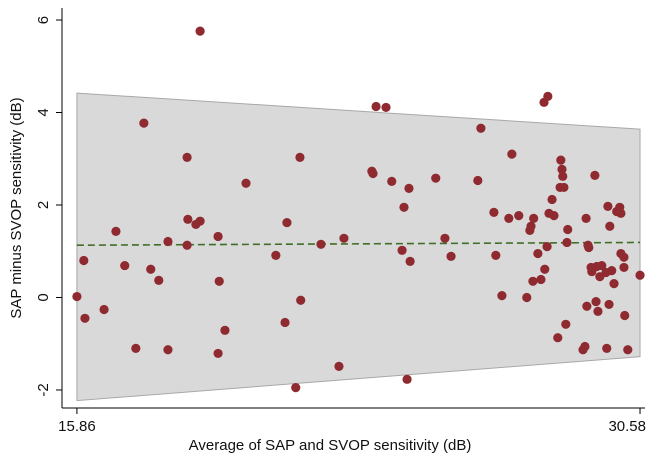 This screenshot has width=648, height=458. Describe the element at coordinates (77, 426) in the screenshot. I see `x-tick-label: 15.86` at that location.